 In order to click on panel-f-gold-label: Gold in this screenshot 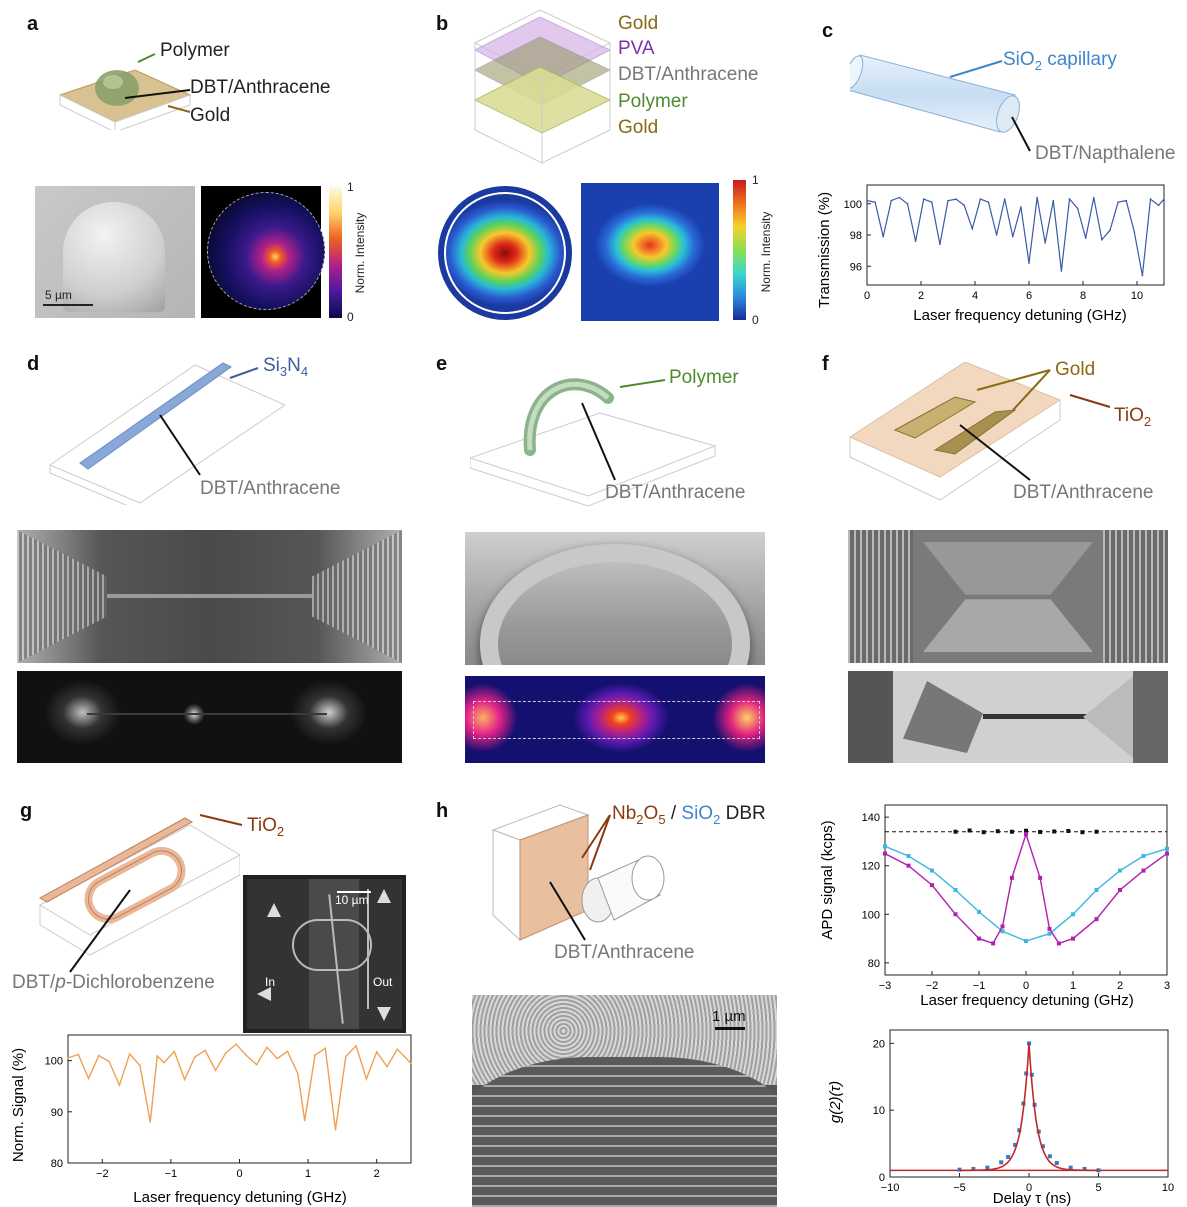, I will do `click(1075, 369)`.